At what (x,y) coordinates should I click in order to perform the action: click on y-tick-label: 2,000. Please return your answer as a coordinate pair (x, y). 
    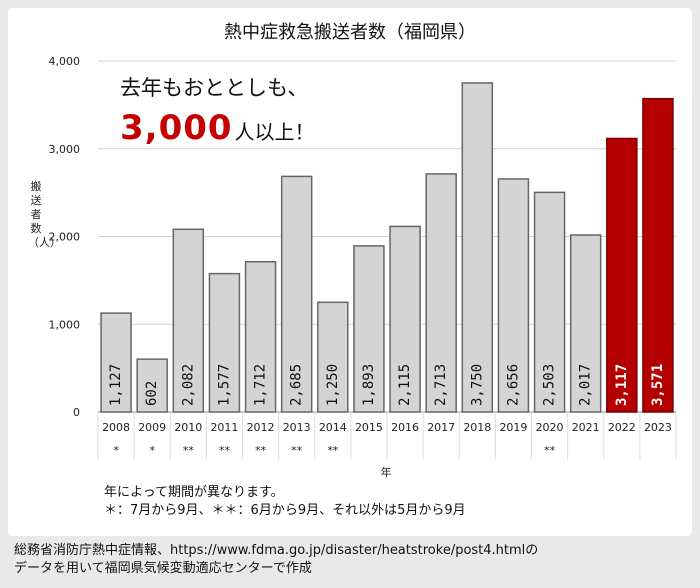
    Looking at the image, I should click on (65, 237).